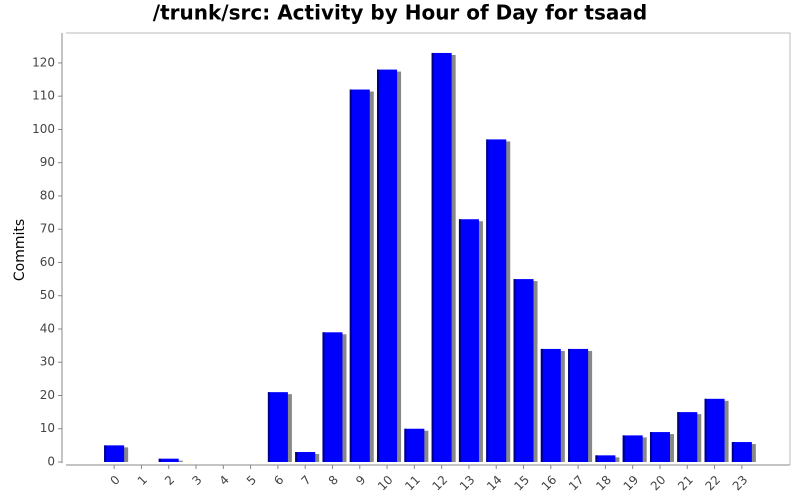  I want to click on x-tick-label: 11, so click(412, 483).